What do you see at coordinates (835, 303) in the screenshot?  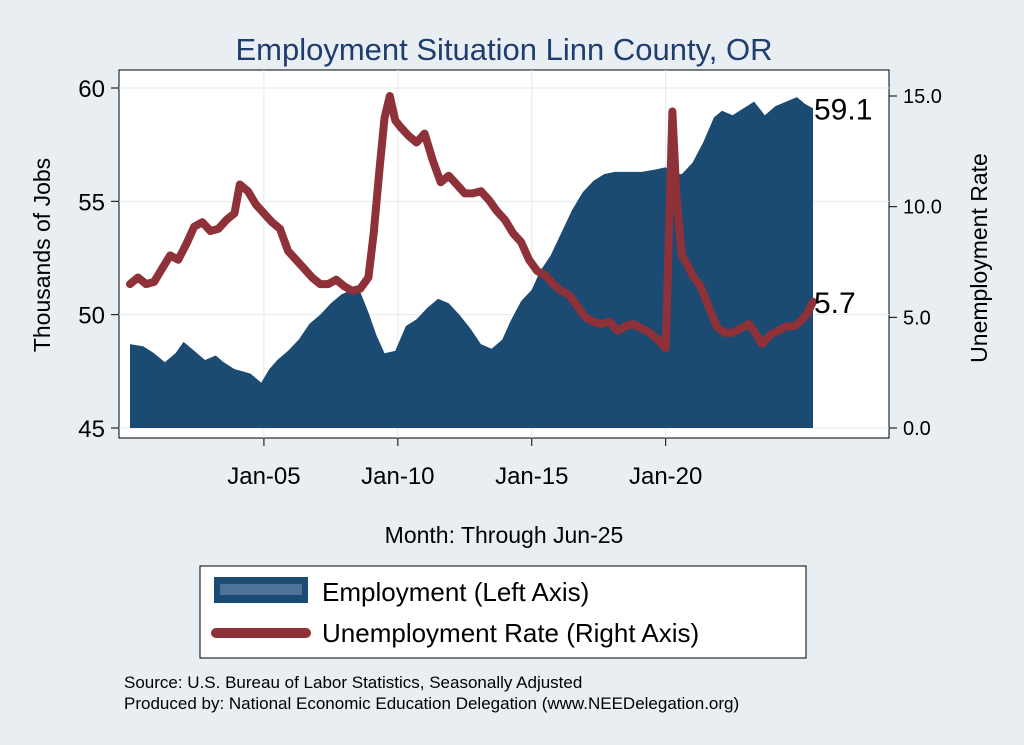 I see `unemployment-last-value: 5.7` at bounding box center [835, 303].